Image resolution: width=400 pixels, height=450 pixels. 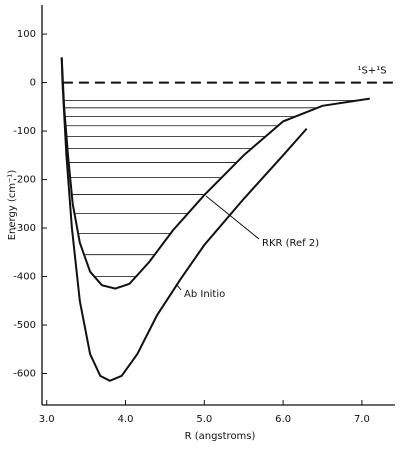 What do you see at coordinates (24, 228) in the screenshot?
I see `y-tick-label: -300` at bounding box center [24, 228].